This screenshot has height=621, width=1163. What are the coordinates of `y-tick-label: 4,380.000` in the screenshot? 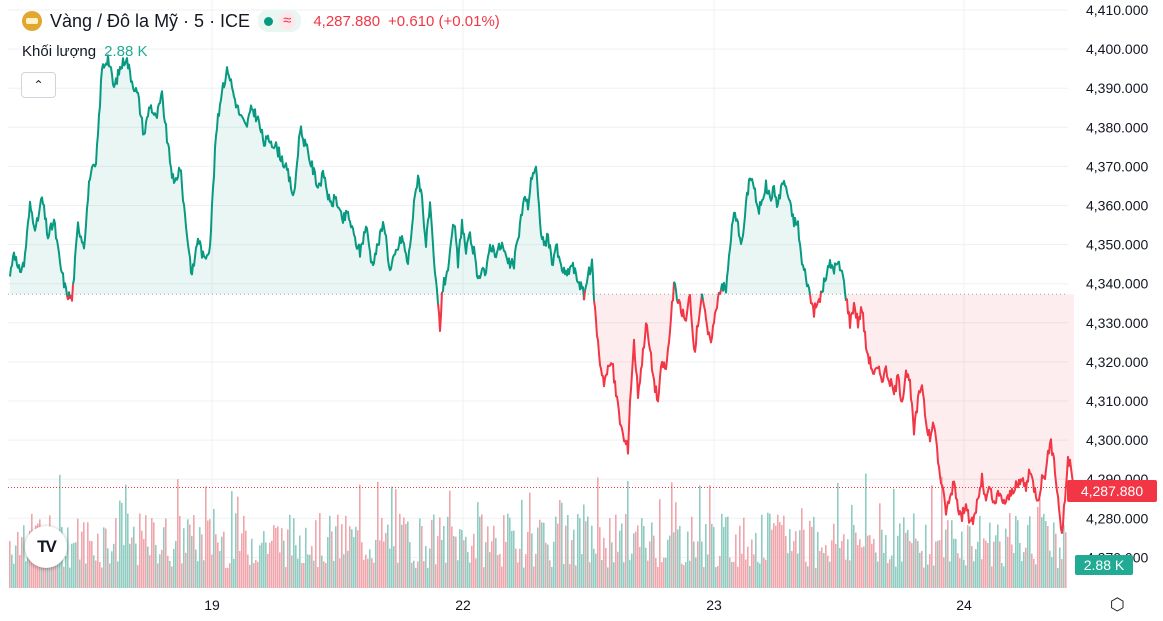 It's located at (1117, 127).